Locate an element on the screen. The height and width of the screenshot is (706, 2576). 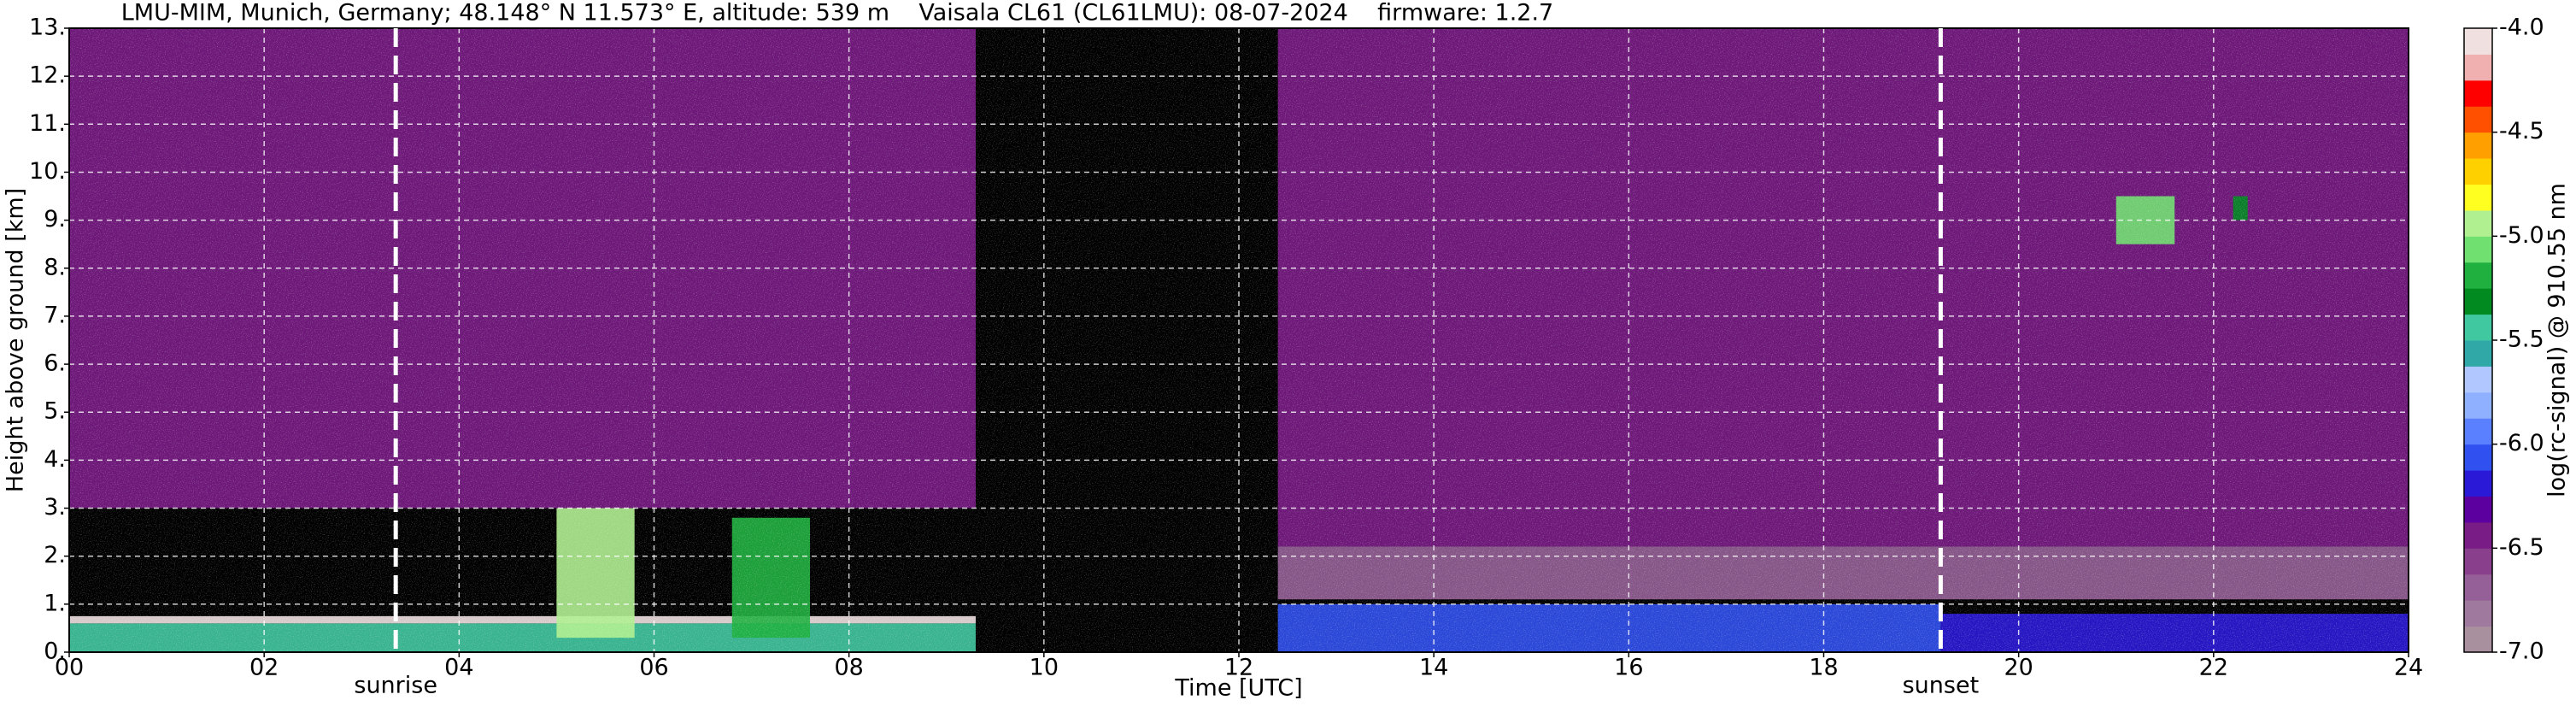
y-tick-label: 8. is located at coordinates (55, 267).